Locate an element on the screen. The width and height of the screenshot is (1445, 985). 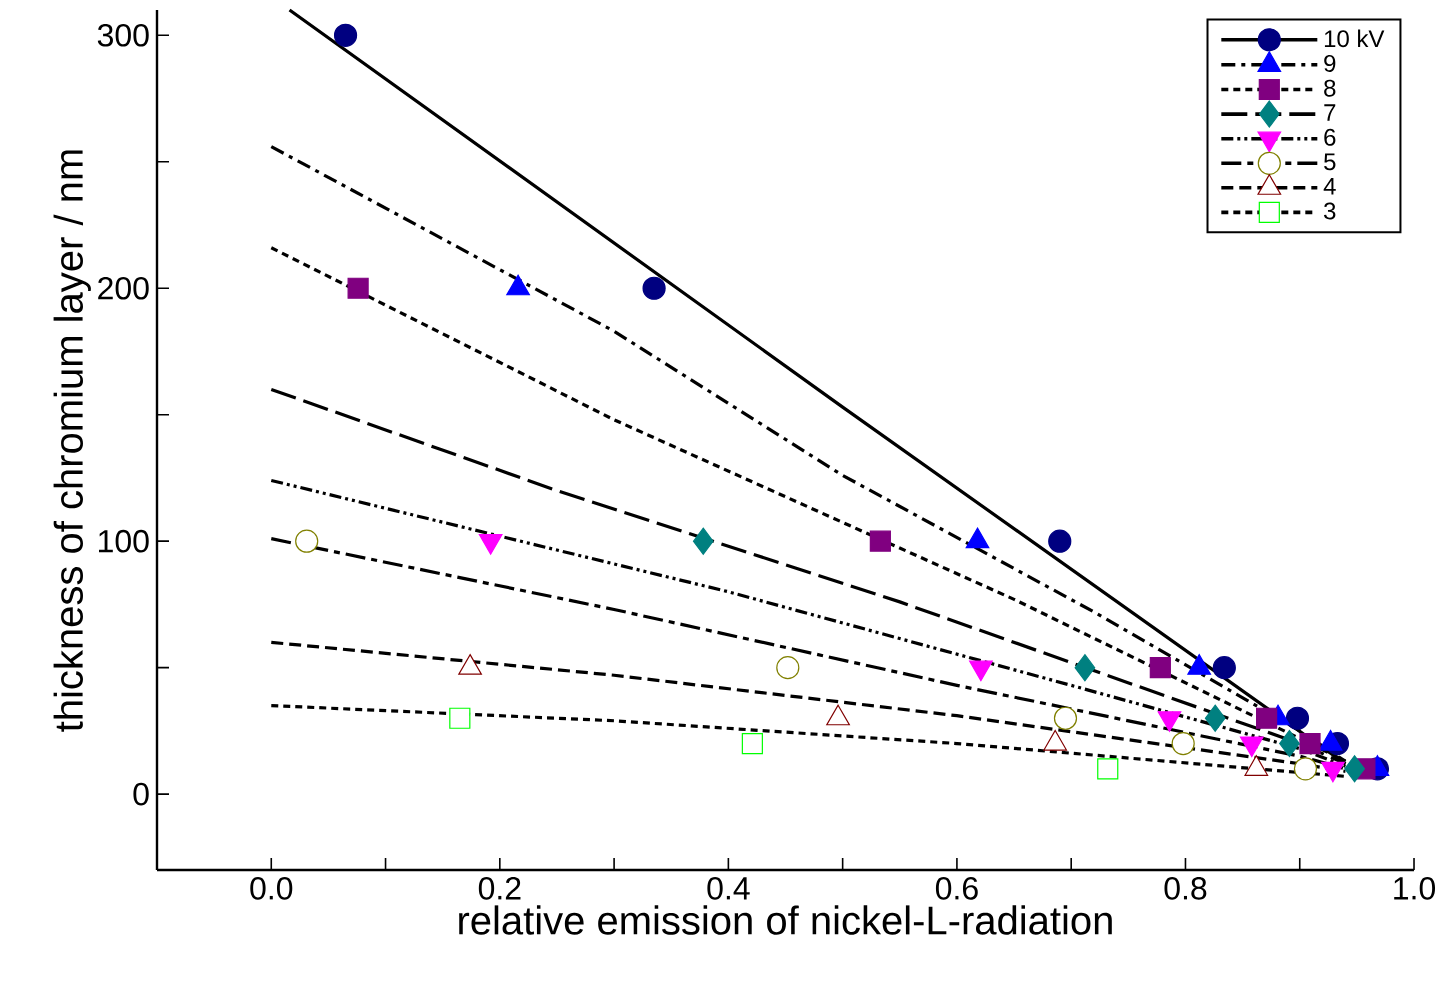
legend-label: 3 is located at coordinates (1330, 211).